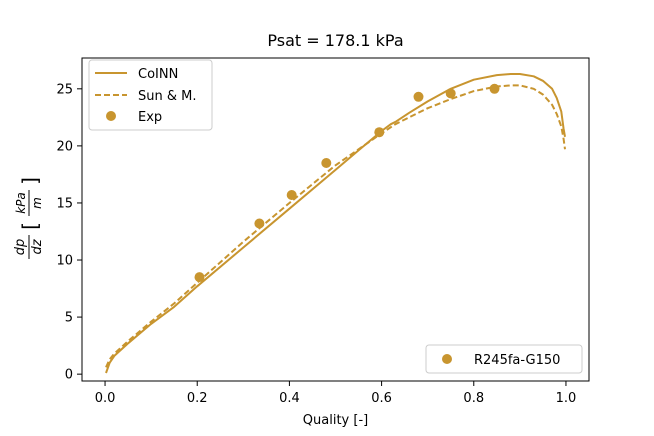 This screenshot has width=654, height=436. What do you see at coordinates (336, 393) in the screenshot?
I see `x-axis: 0.0 0.2 0.4 0.6 0.8 1.0` at bounding box center [336, 393].